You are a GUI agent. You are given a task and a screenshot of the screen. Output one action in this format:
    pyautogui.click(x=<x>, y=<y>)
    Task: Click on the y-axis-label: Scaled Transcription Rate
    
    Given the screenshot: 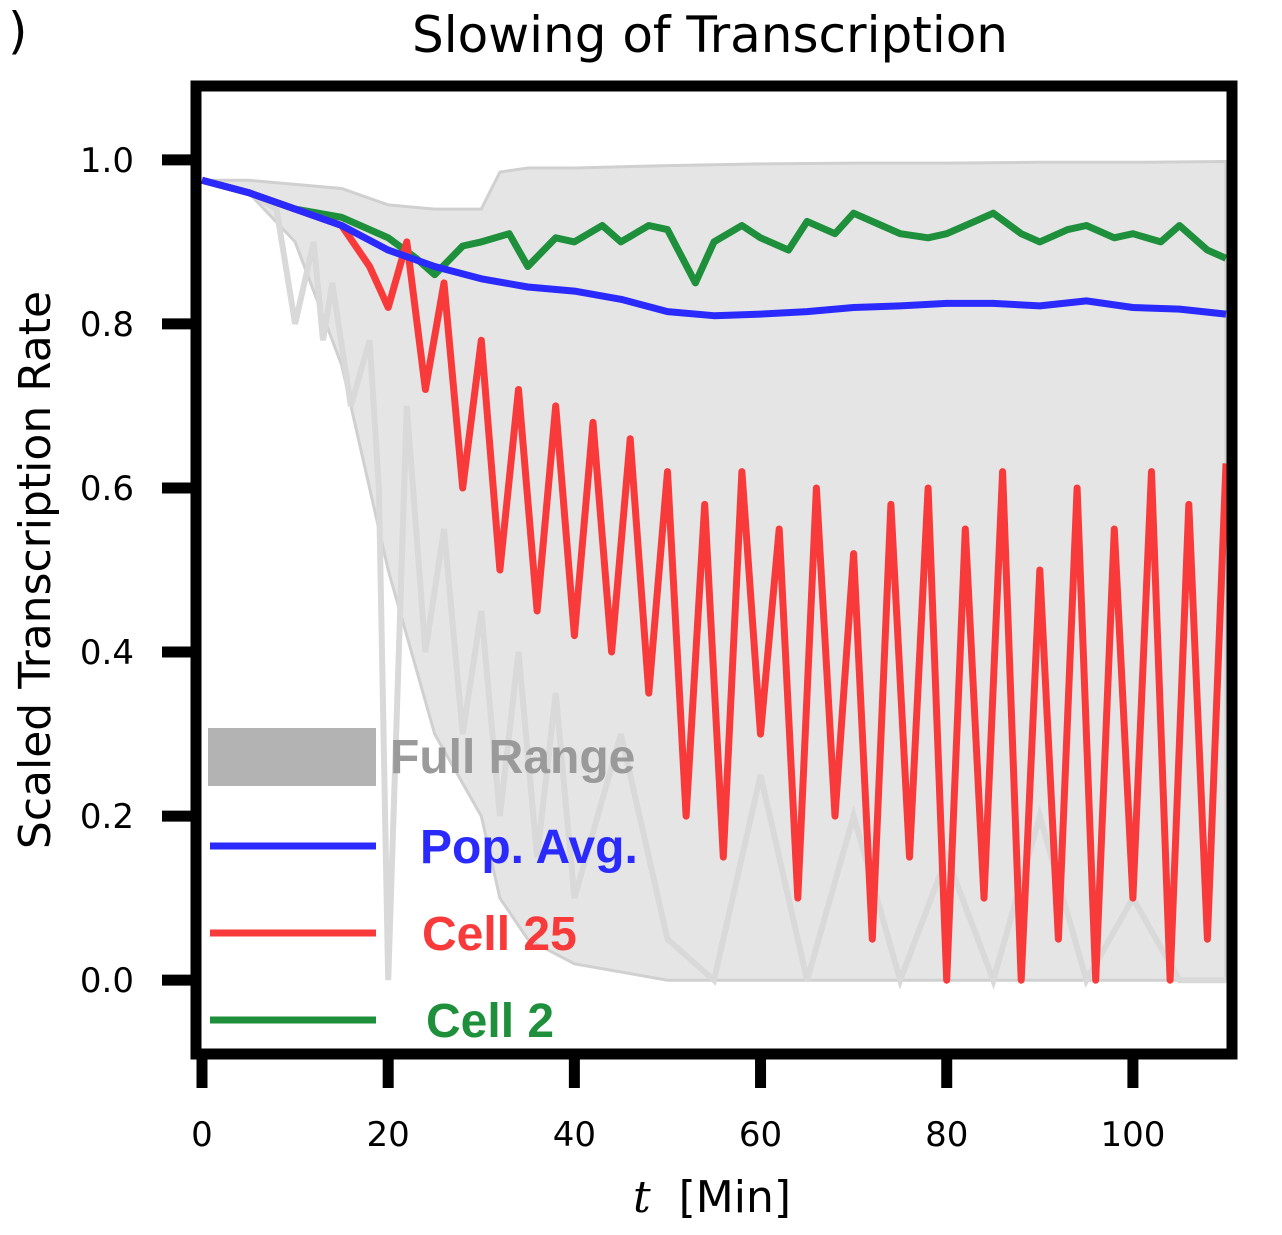 What is the action you would take?
    pyautogui.click(x=35, y=570)
    